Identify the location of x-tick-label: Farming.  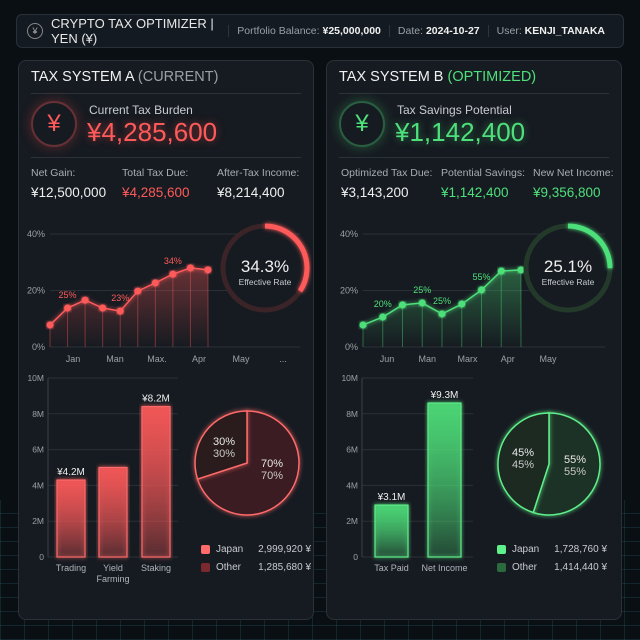
(112, 579).